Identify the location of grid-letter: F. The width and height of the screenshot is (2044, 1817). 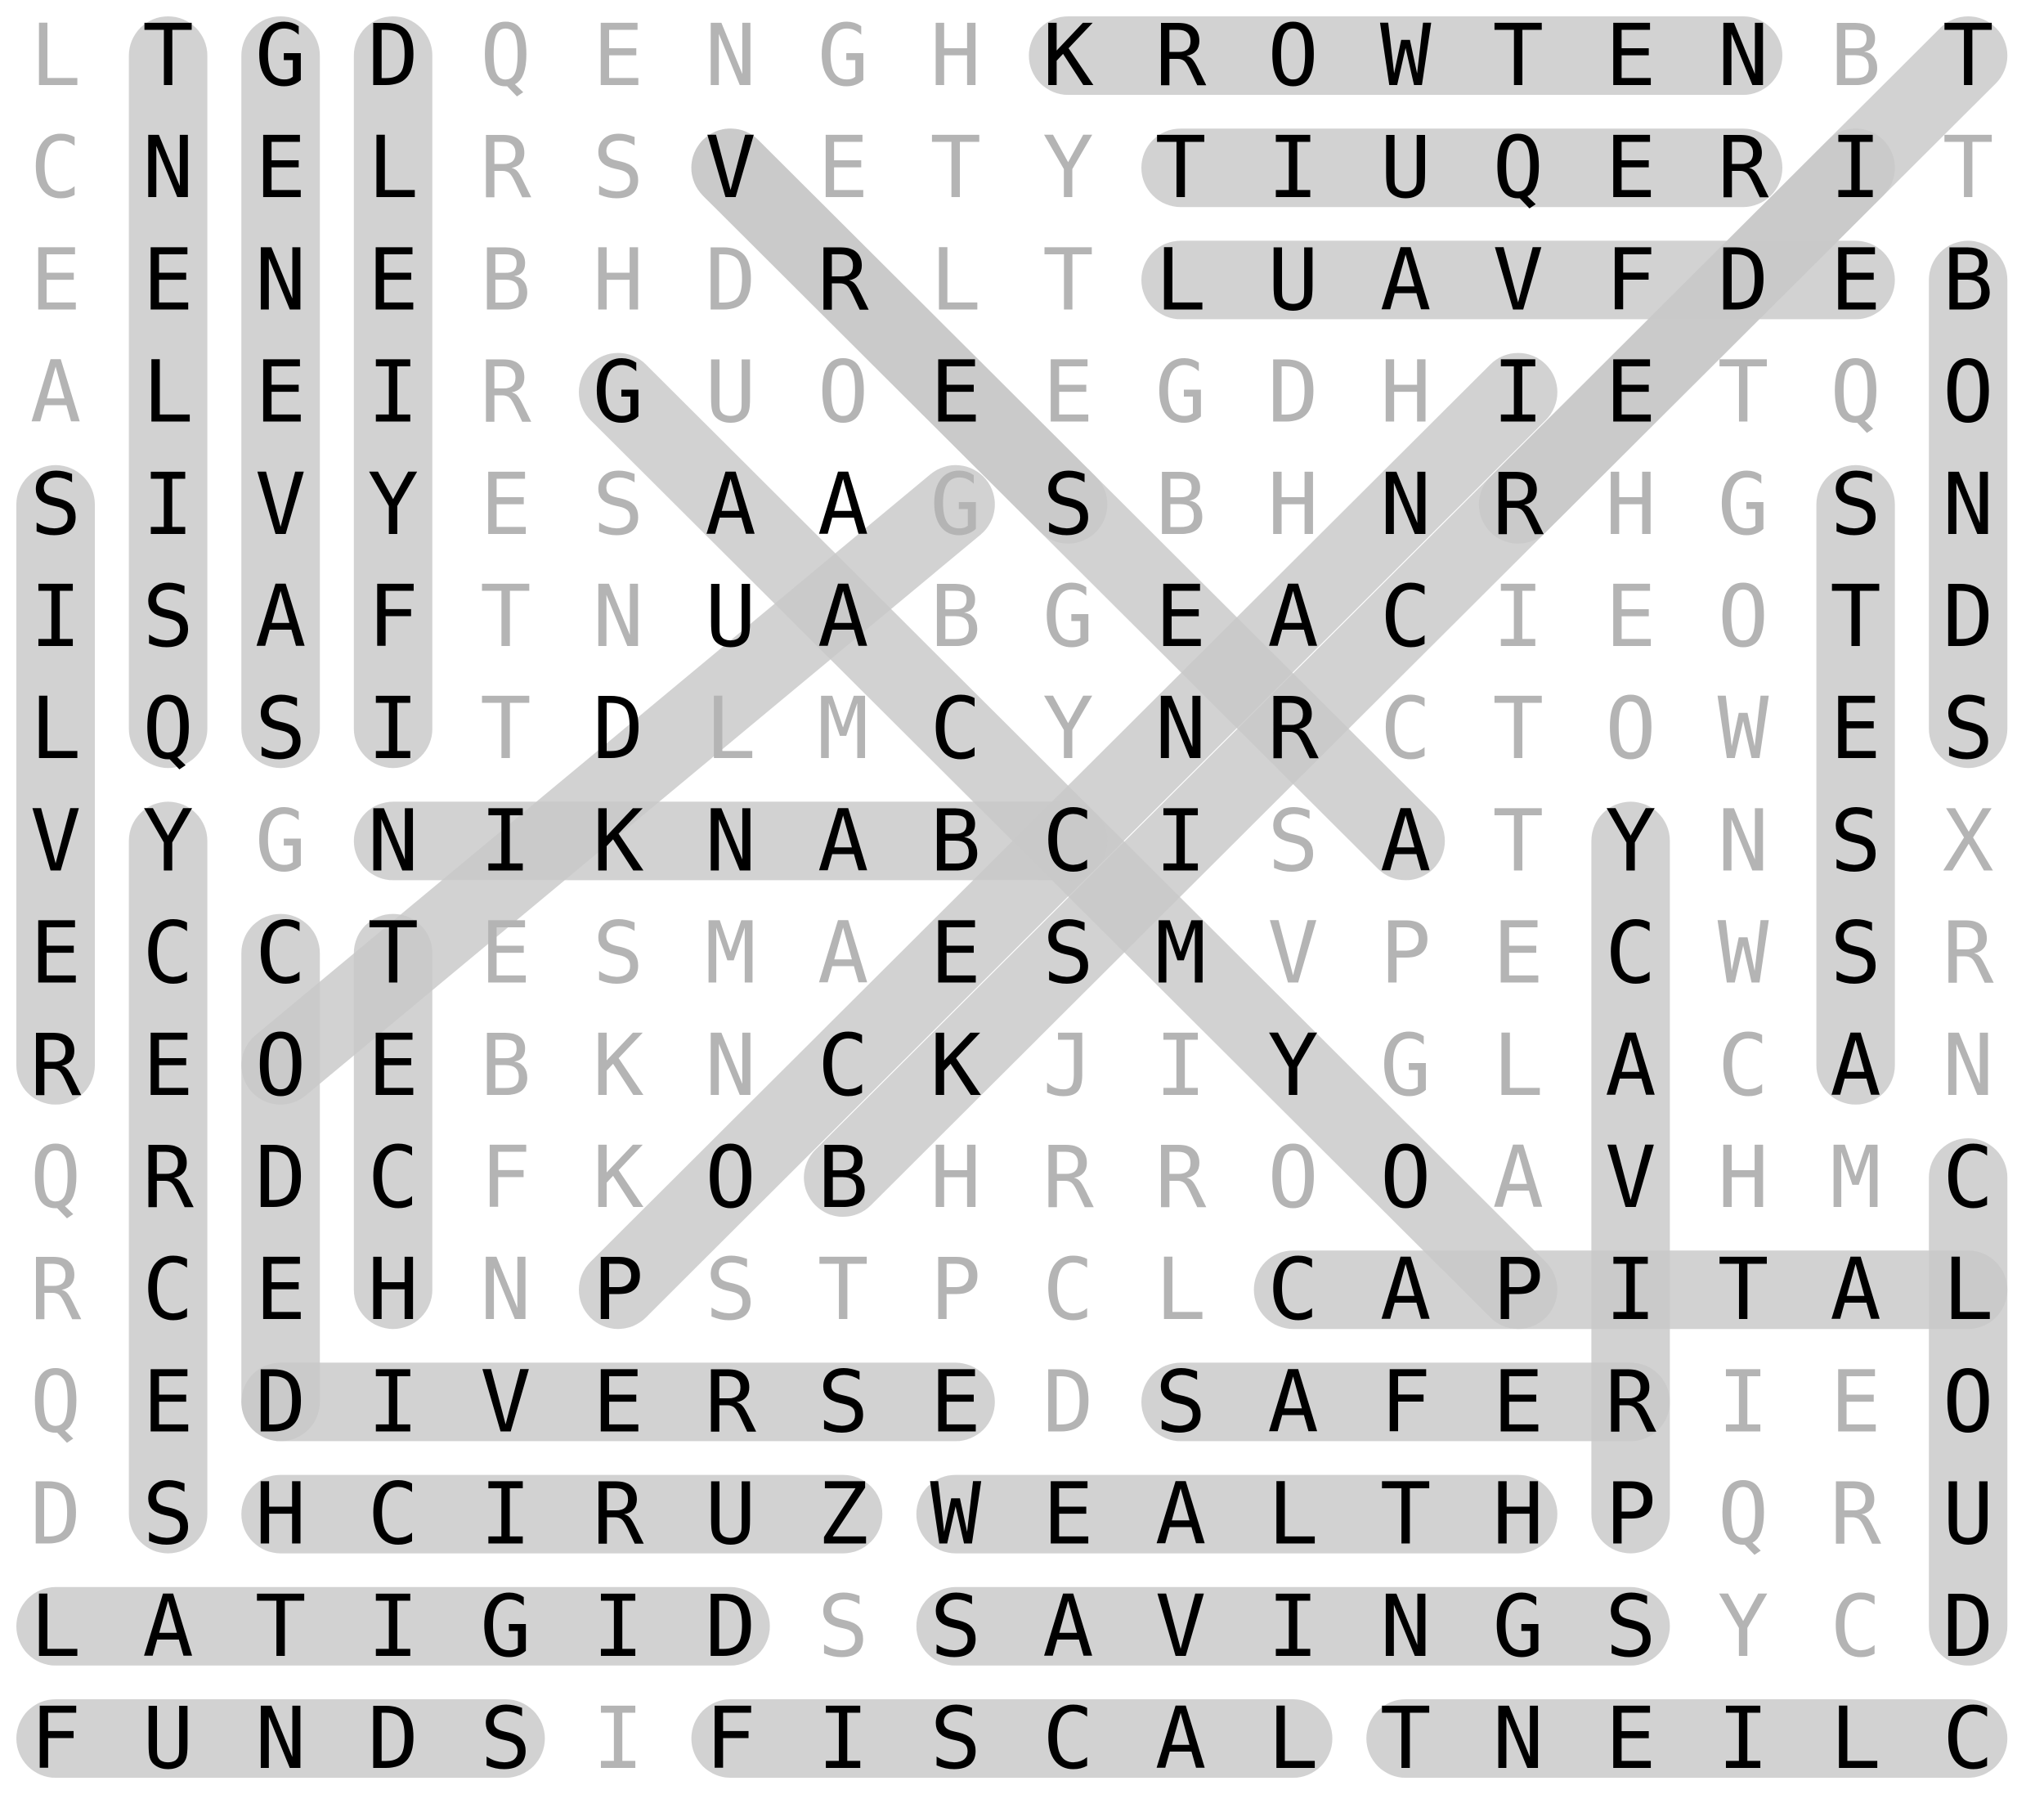
(505, 1177).